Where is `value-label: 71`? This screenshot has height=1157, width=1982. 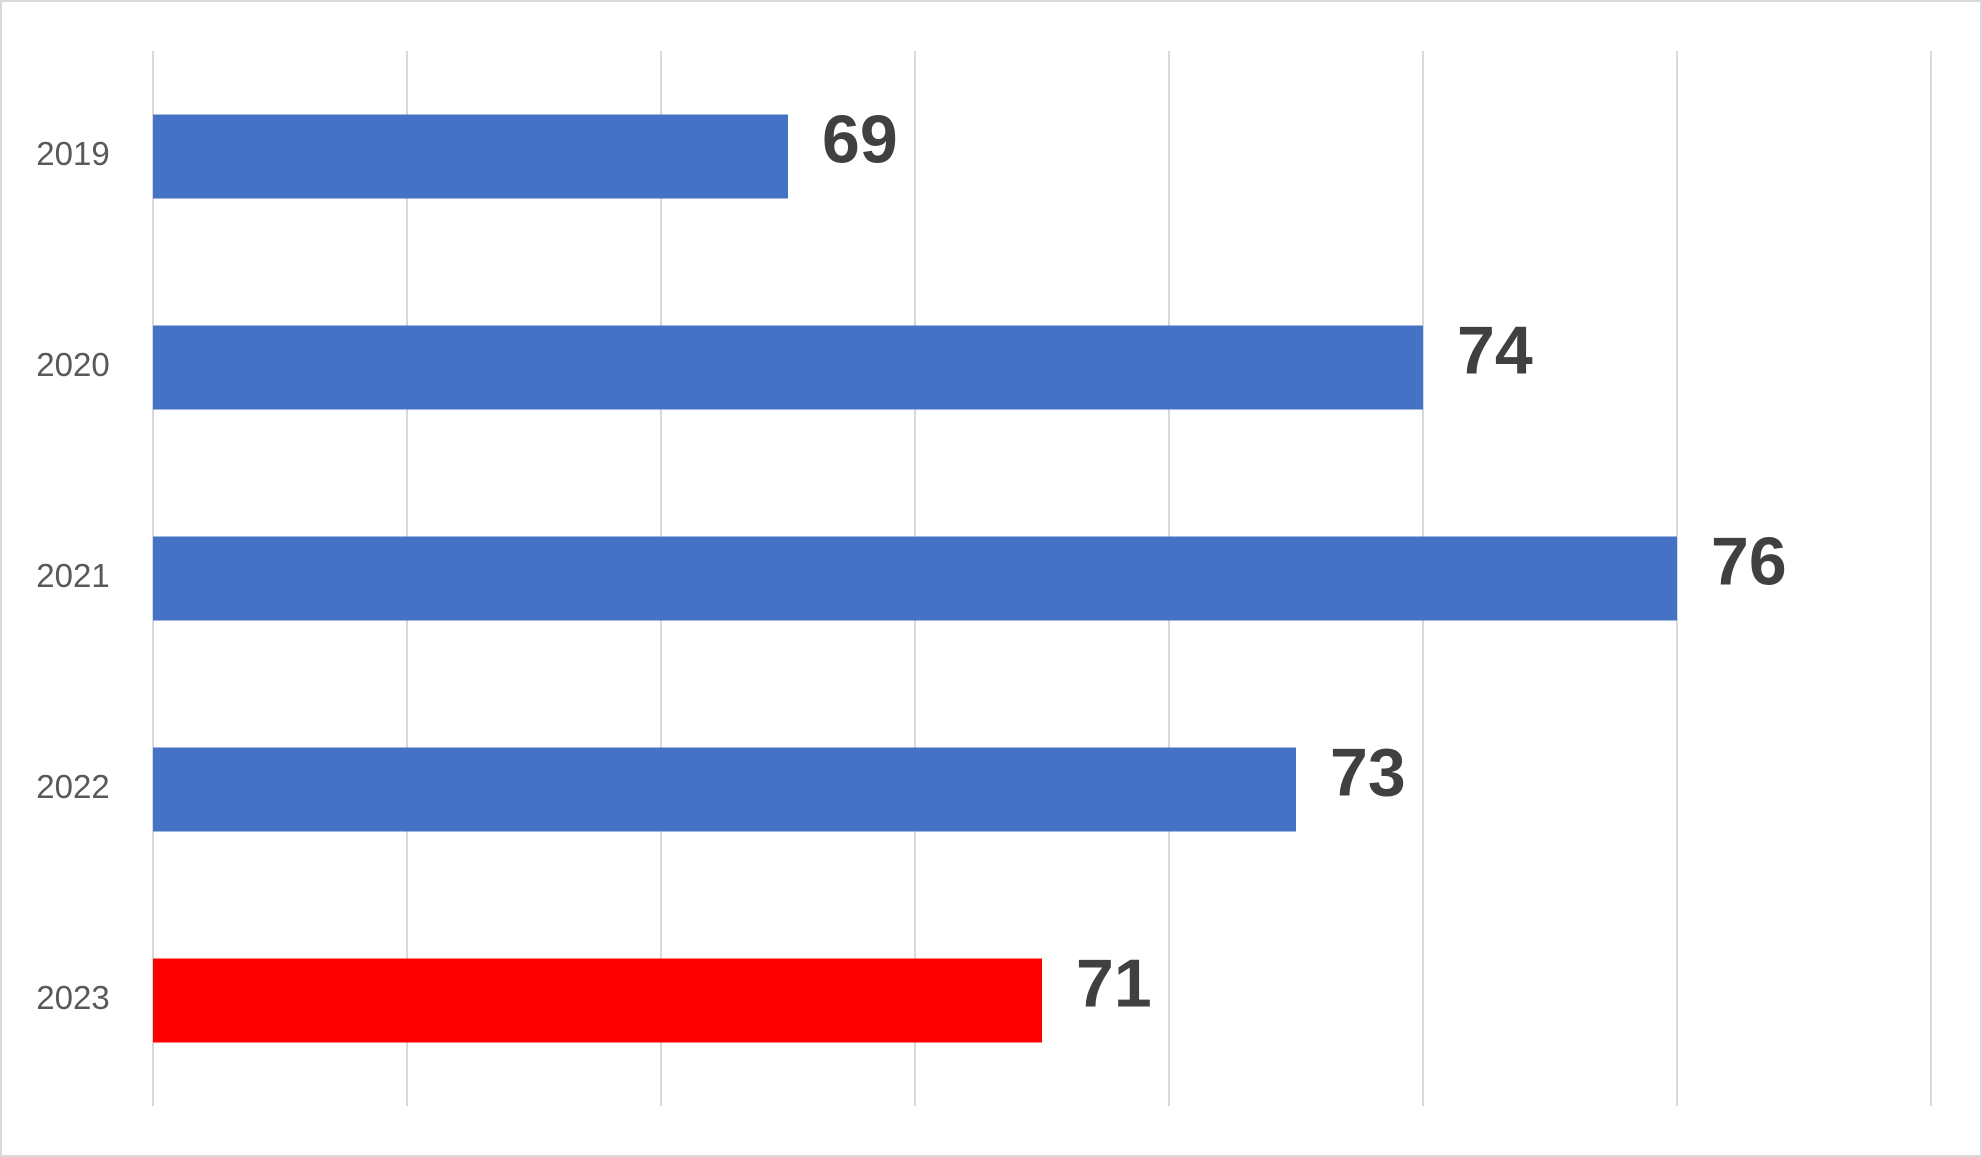 value-label: 71 is located at coordinates (1114, 983).